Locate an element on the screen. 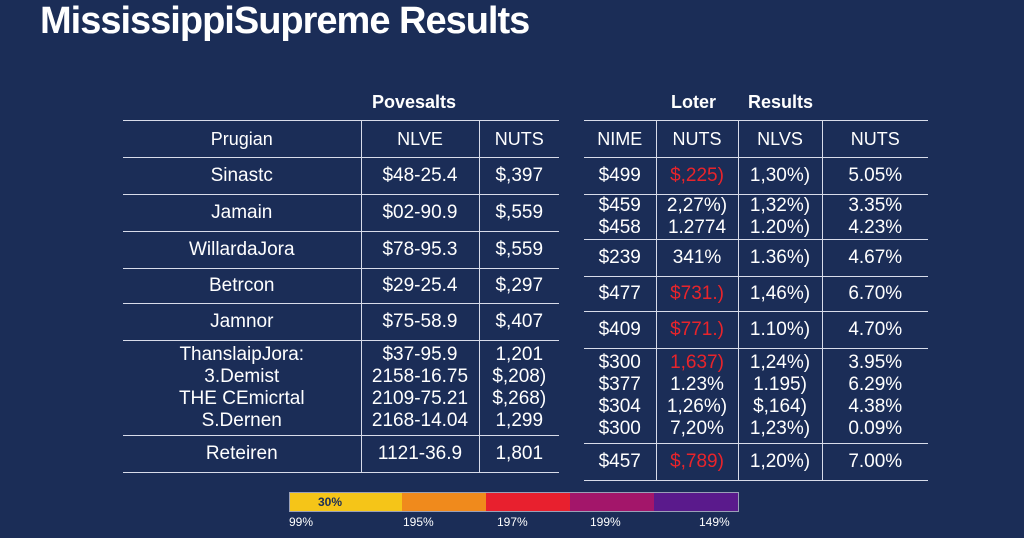  cell-value: 1,23%) is located at coordinates (780, 428).